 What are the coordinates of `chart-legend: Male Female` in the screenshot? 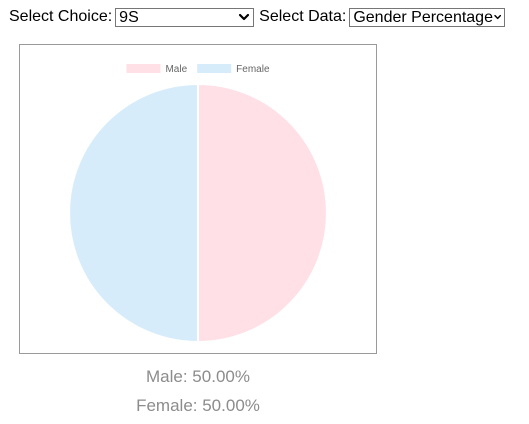 It's located at (198, 69).